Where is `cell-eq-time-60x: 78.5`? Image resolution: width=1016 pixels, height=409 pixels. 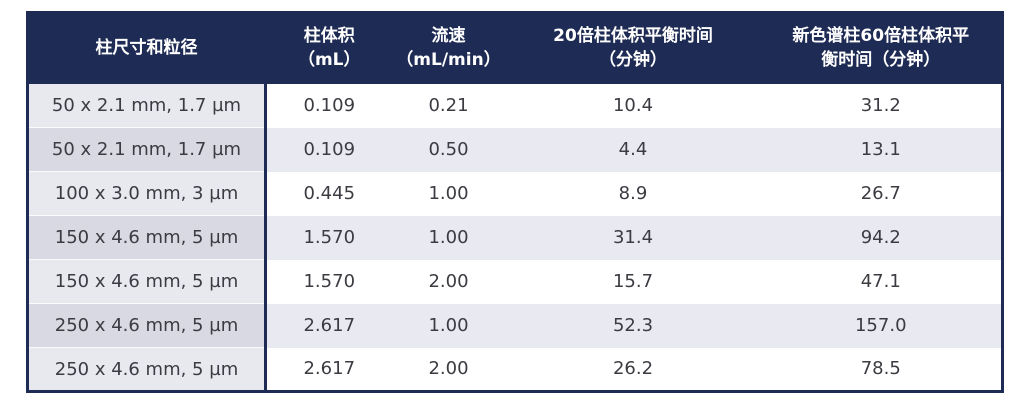 cell-eq-time-60x: 78.5 is located at coordinates (881, 369).